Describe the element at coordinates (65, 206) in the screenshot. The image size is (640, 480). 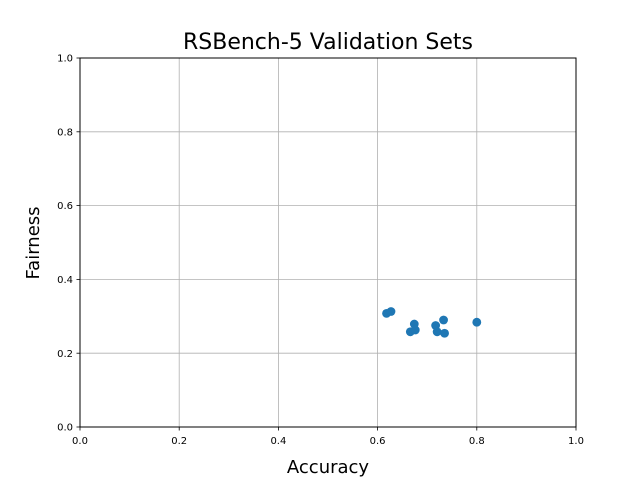
I see `y-tick-label: 0.6` at that location.